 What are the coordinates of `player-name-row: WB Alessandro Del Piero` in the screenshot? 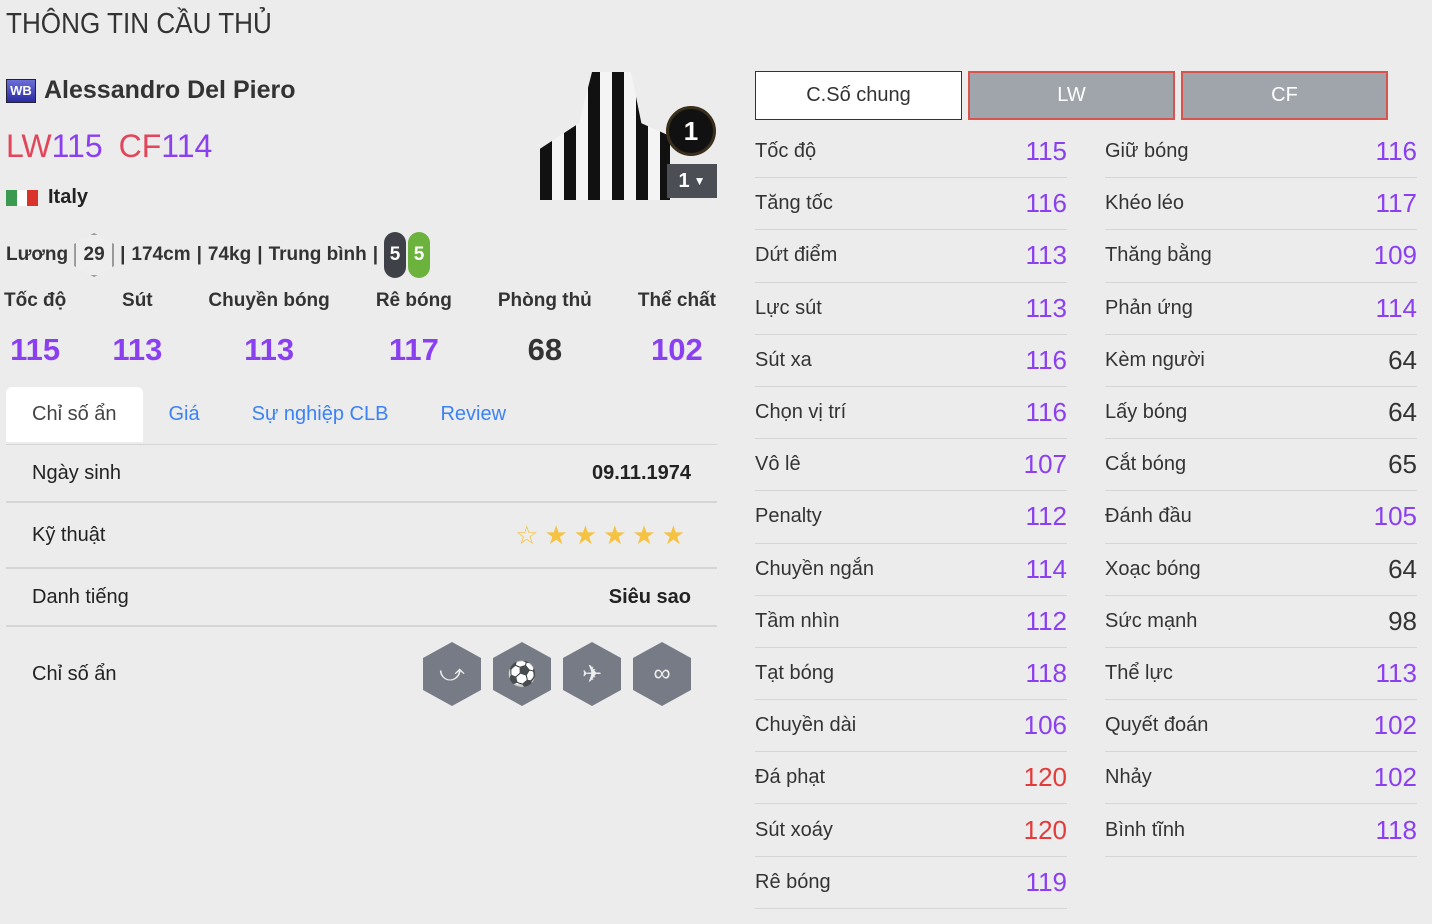 It's located at (150, 90).